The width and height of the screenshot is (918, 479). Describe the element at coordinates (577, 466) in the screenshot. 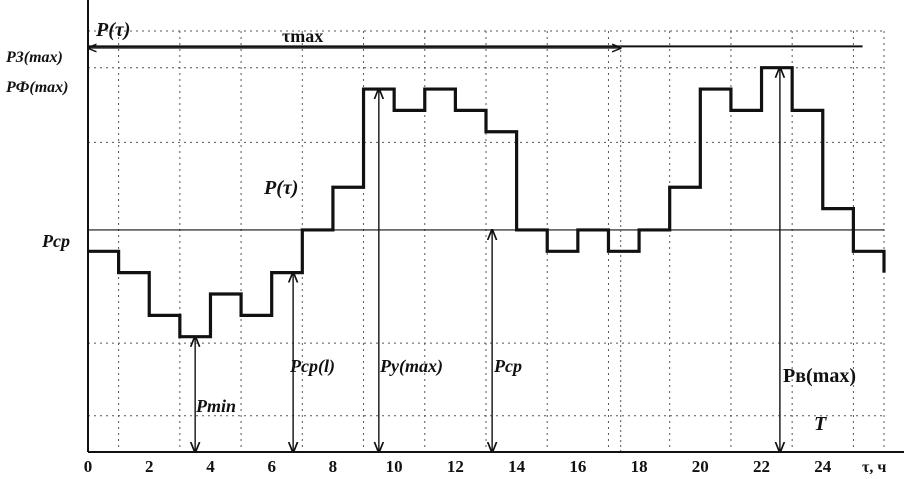

I see `x-tick-label: 16` at that location.